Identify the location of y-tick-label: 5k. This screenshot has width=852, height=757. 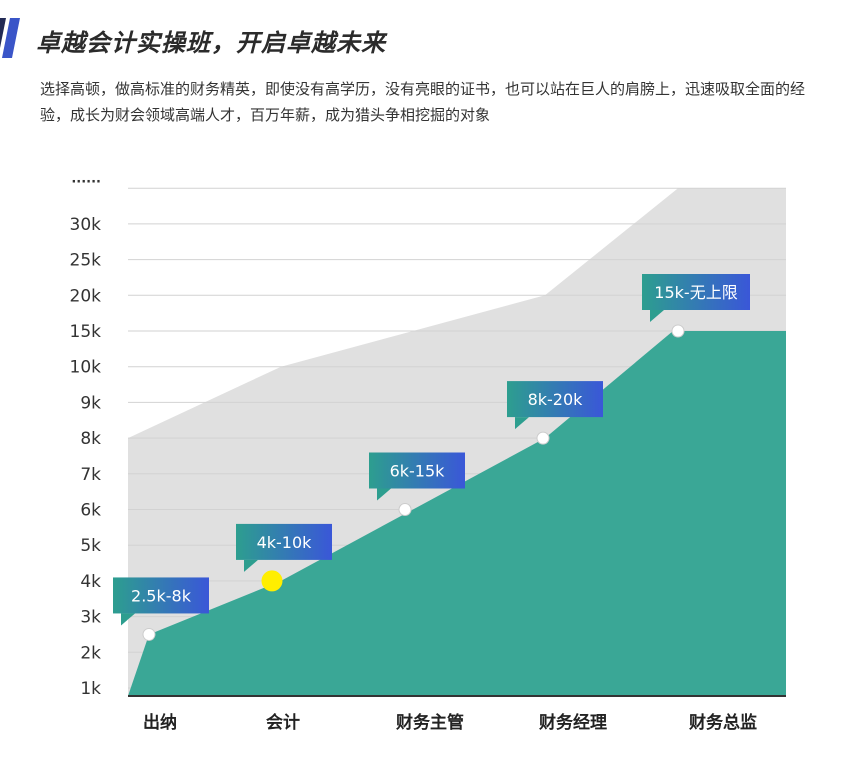
(90, 546).